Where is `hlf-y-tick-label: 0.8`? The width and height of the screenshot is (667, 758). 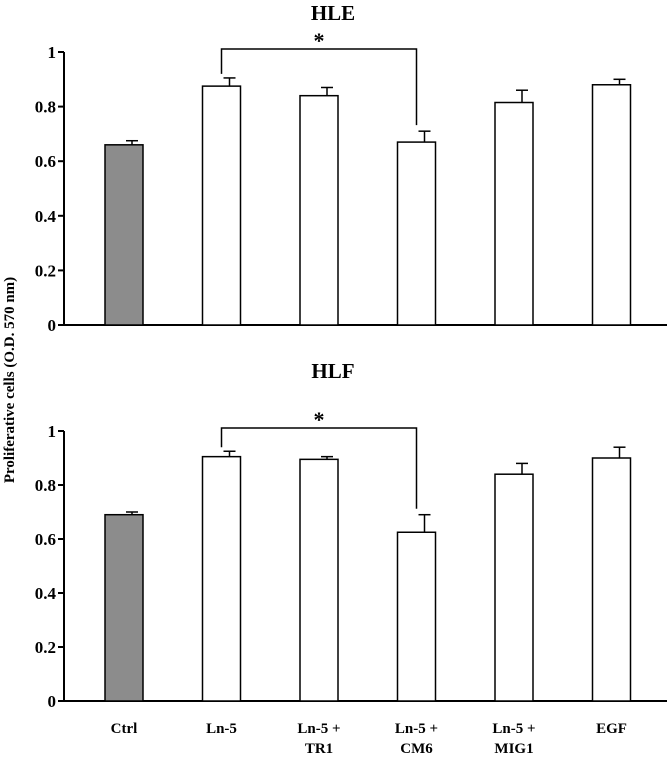
hlf-y-tick-label: 0.8 is located at coordinates (45, 485).